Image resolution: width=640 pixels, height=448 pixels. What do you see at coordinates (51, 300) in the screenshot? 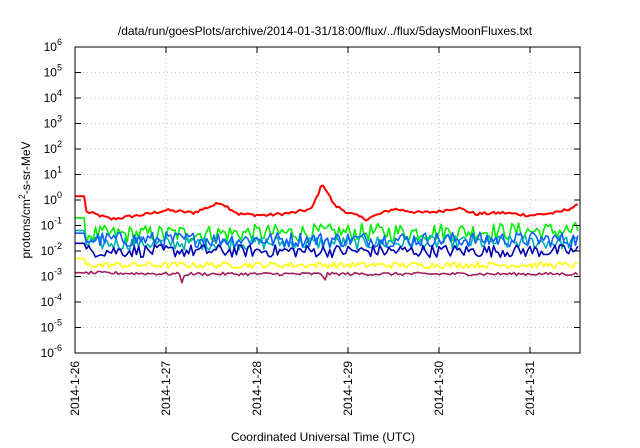
I see `y-tick-label: 10⁻⁴` at bounding box center [51, 300].